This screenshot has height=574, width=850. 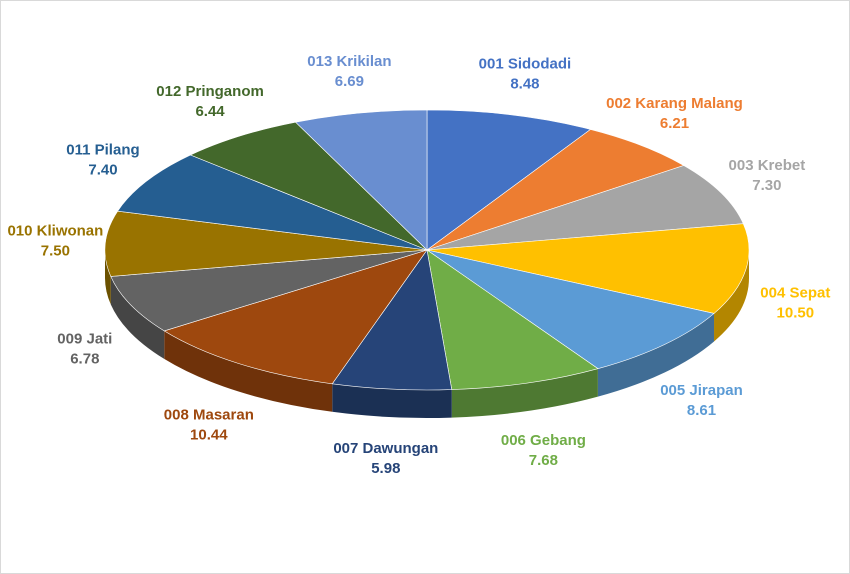 I want to click on slice-label: 011 Pilang, so click(x=102, y=150).